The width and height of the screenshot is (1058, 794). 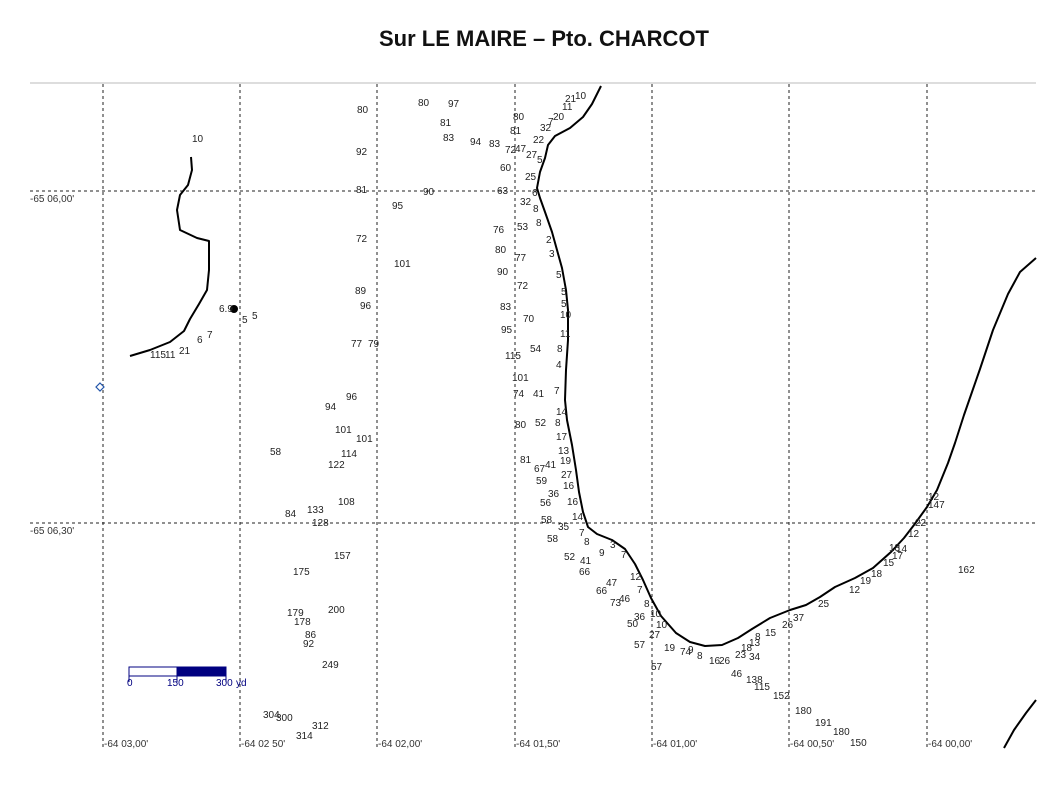 What do you see at coordinates (343, 430) in the screenshot?
I see `depth-sounding: 101` at bounding box center [343, 430].